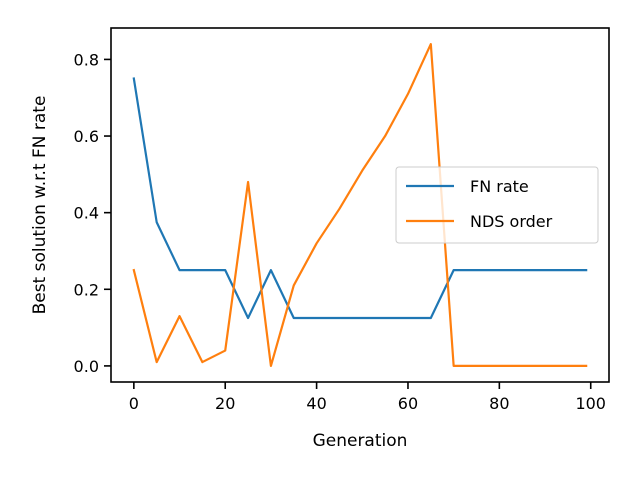 The image size is (640, 480). What do you see at coordinates (225, 403) in the screenshot?
I see `x-tick-label: 20` at bounding box center [225, 403].